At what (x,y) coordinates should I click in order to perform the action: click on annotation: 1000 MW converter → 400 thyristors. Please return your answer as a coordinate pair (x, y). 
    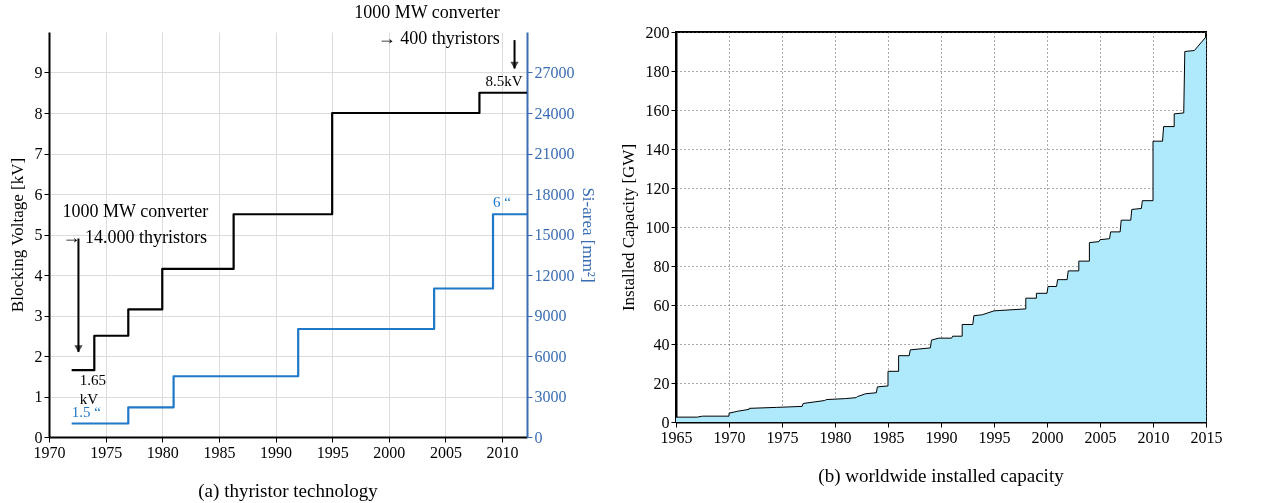
    Looking at the image, I should click on (427, 25).